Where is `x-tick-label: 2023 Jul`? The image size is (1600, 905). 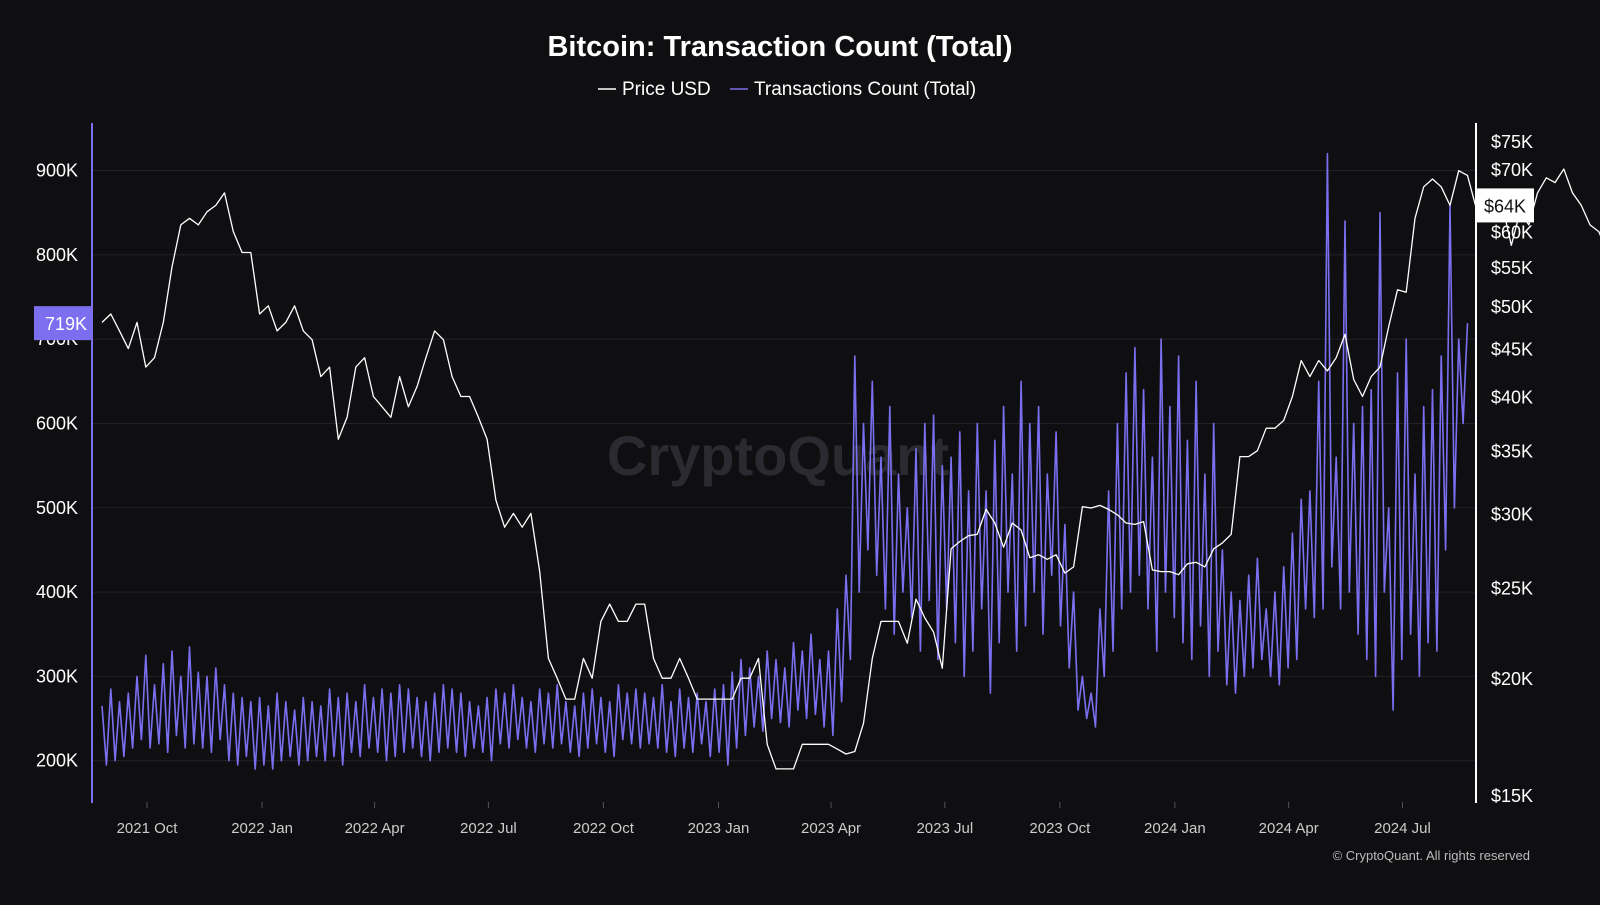 x-tick-label: 2023 Jul is located at coordinates (944, 828).